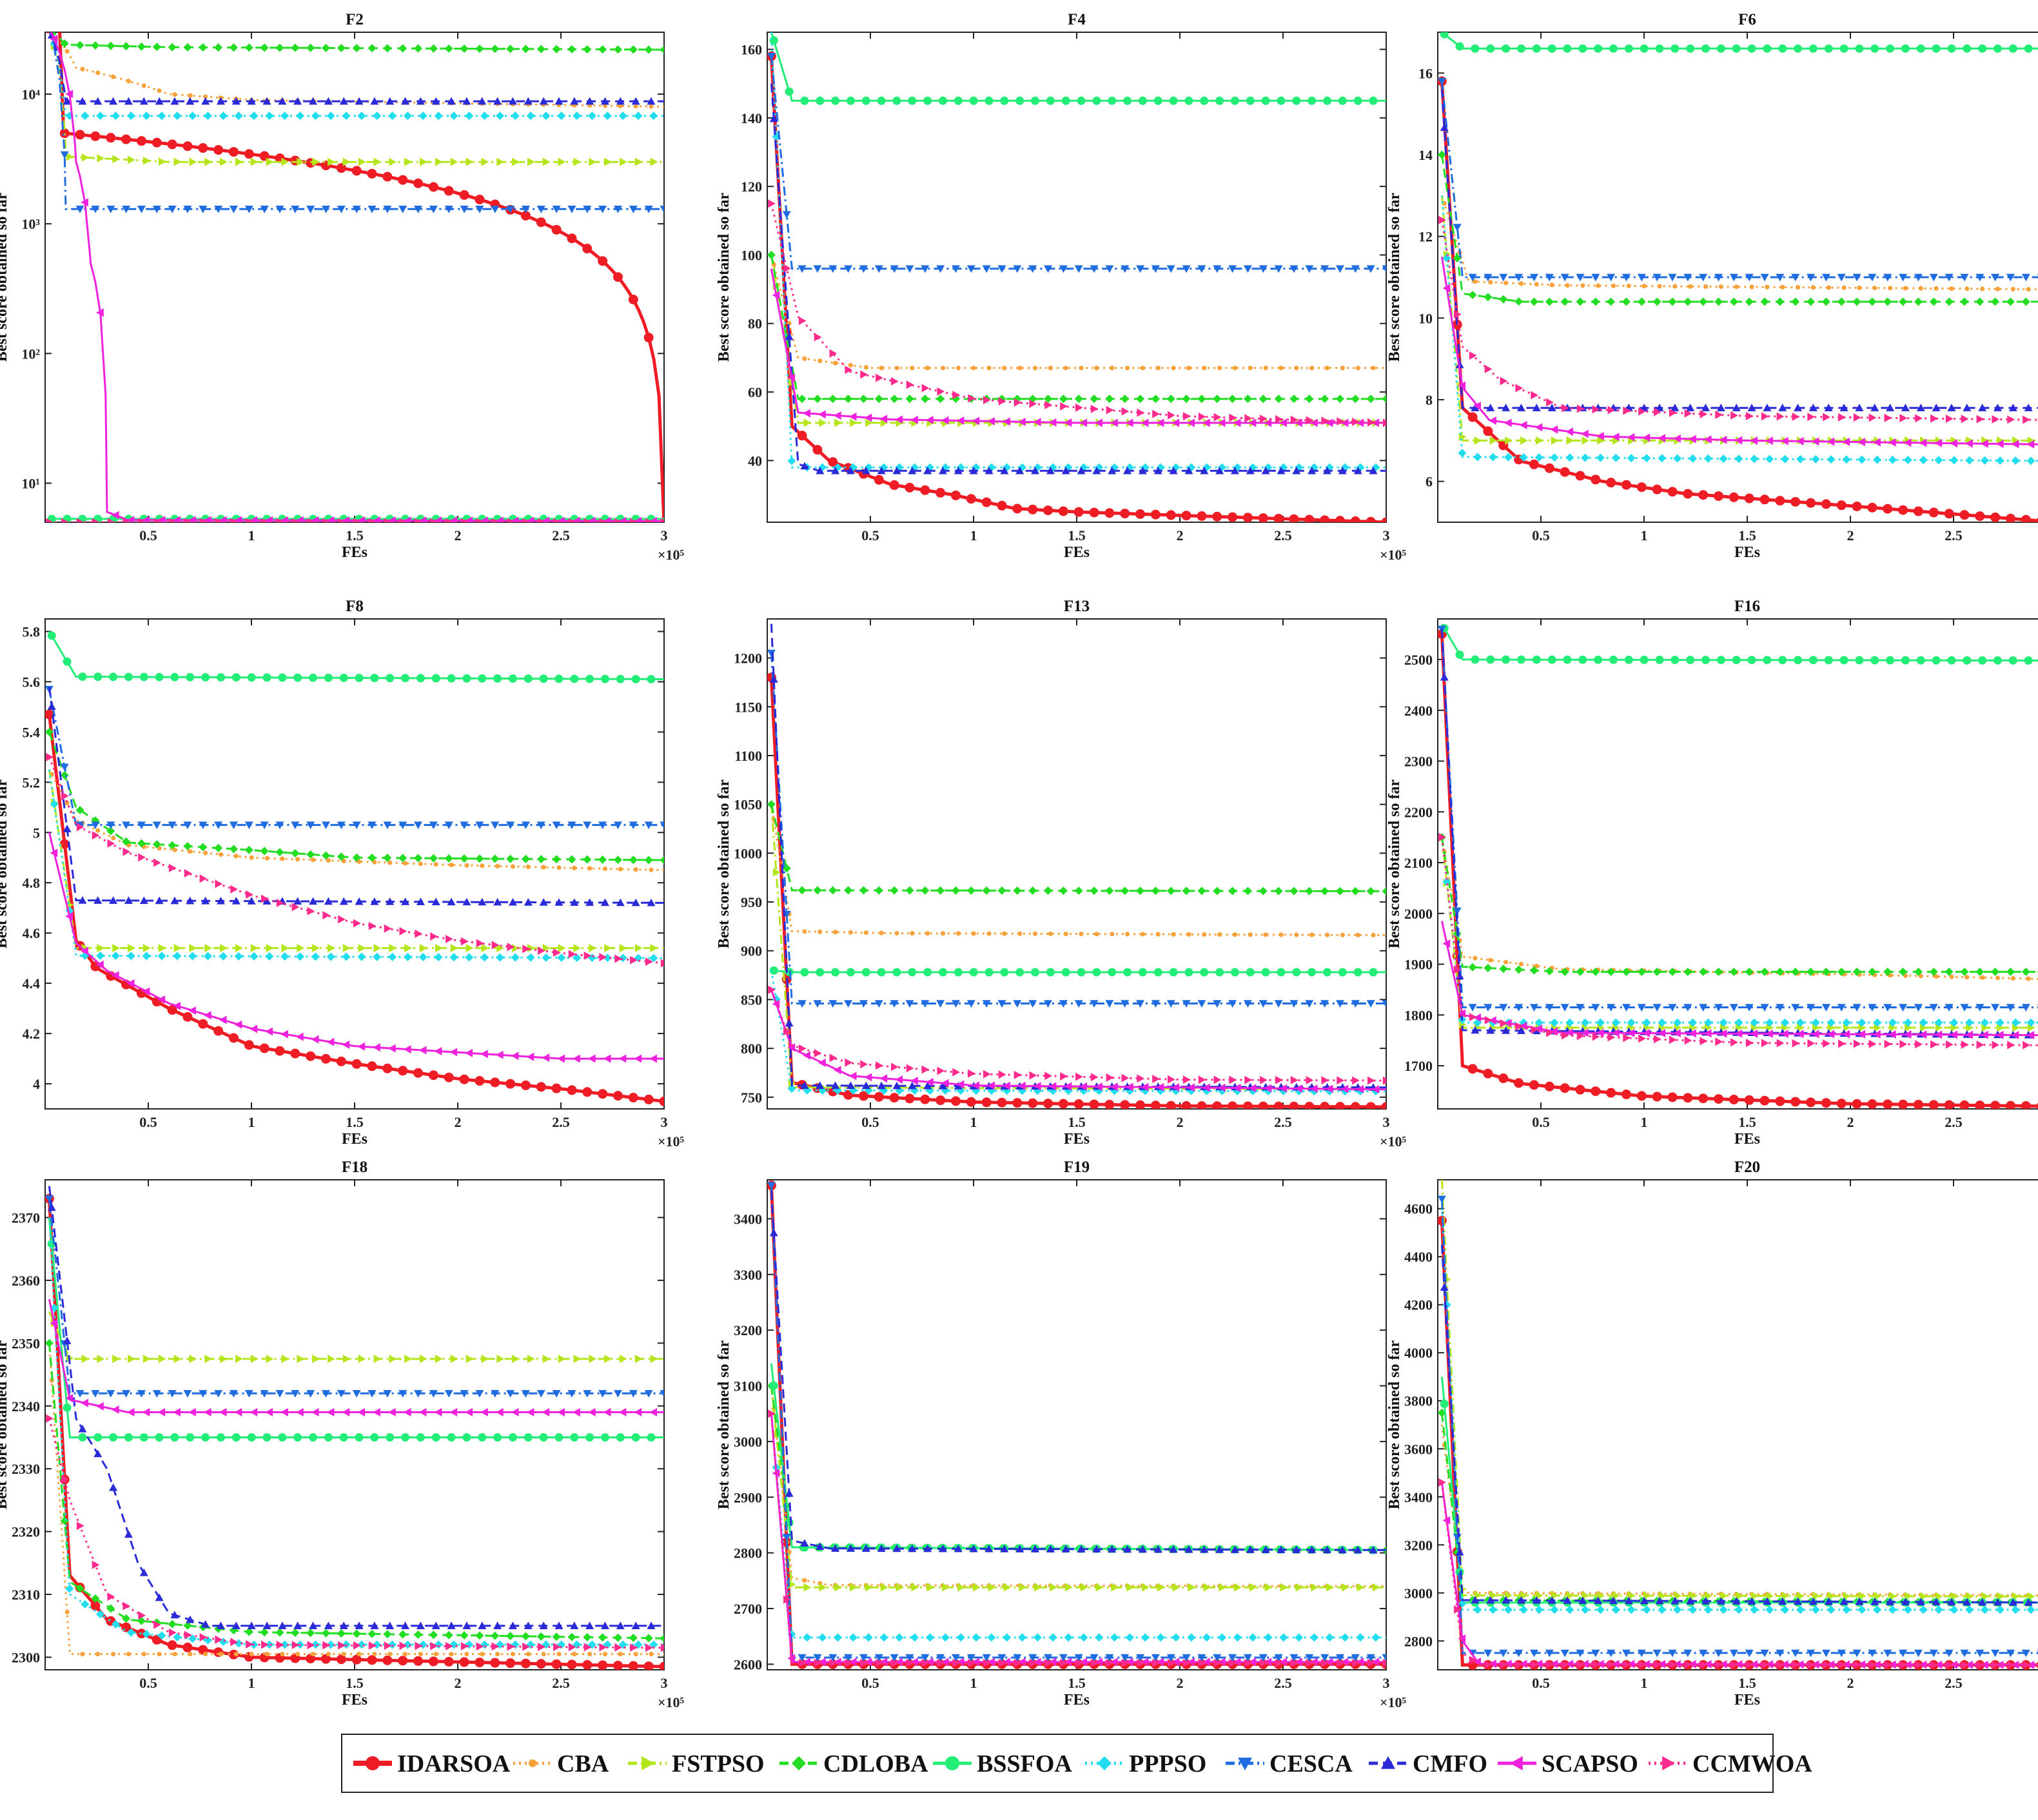  Describe the element at coordinates (1425, 155) in the screenshot. I see `y-tick-label: 14` at that location.